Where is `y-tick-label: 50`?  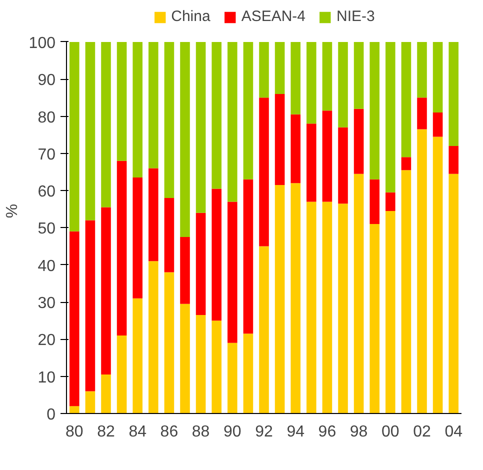
y-tick-label: 50 is located at coordinates (47, 229).